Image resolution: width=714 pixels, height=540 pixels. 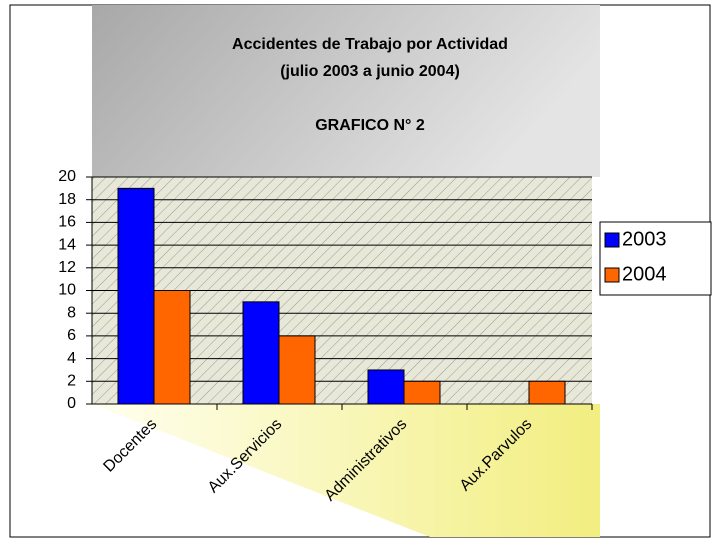 What do you see at coordinates (370, 71) in the screenshot?
I see `chart-subtitle: (julio 2003 a junio 2004)` at bounding box center [370, 71].